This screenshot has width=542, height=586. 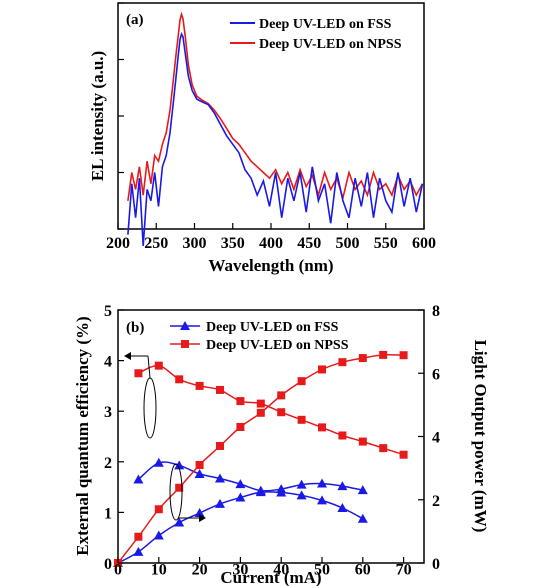 I want to click on panel-b-x-axis-label: Current (mA), so click(x=270, y=577).